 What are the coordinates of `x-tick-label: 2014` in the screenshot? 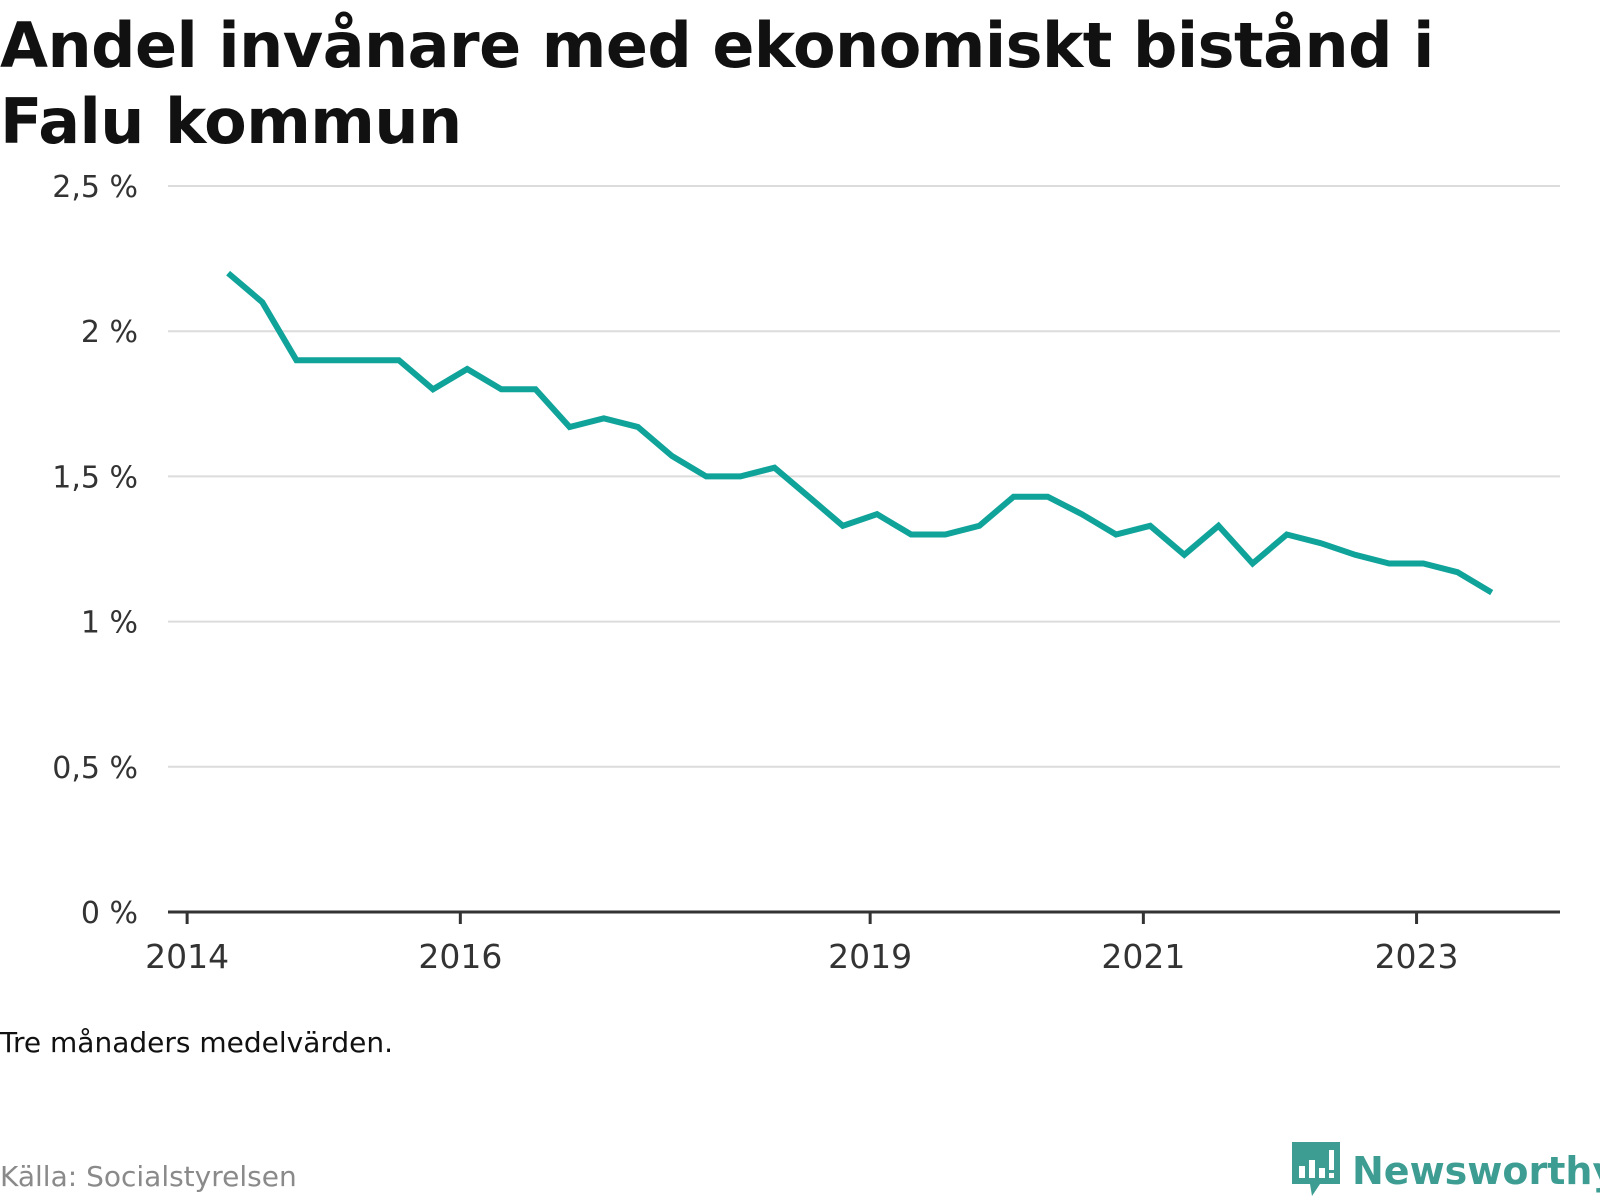 It's located at (187, 956).